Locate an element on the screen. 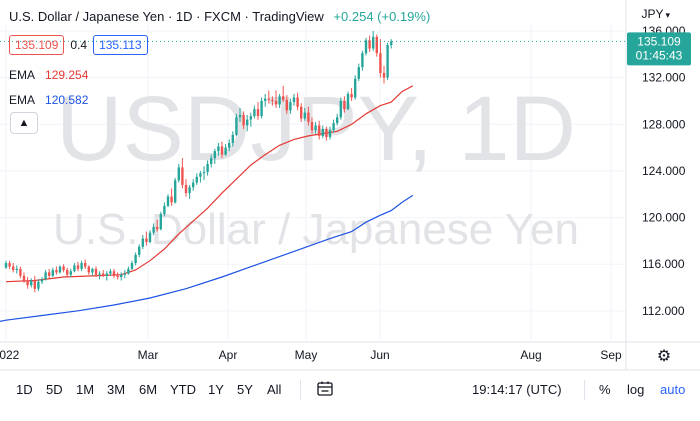  chevron-up-icon: ▲ is located at coordinates (24, 123).